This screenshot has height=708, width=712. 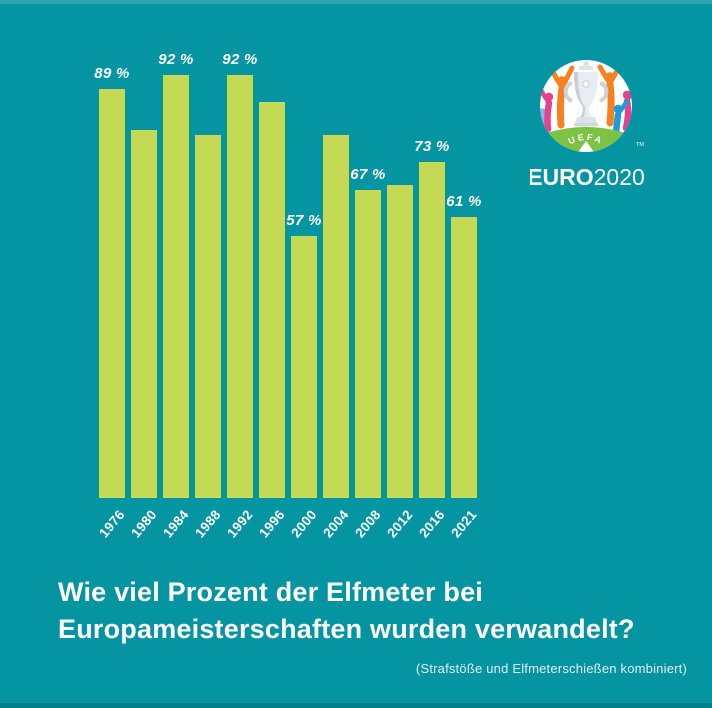 What do you see at coordinates (432, 147) in the screenshot?
I see `bar-value-label: 73 %` at bounding box center [432, 147].